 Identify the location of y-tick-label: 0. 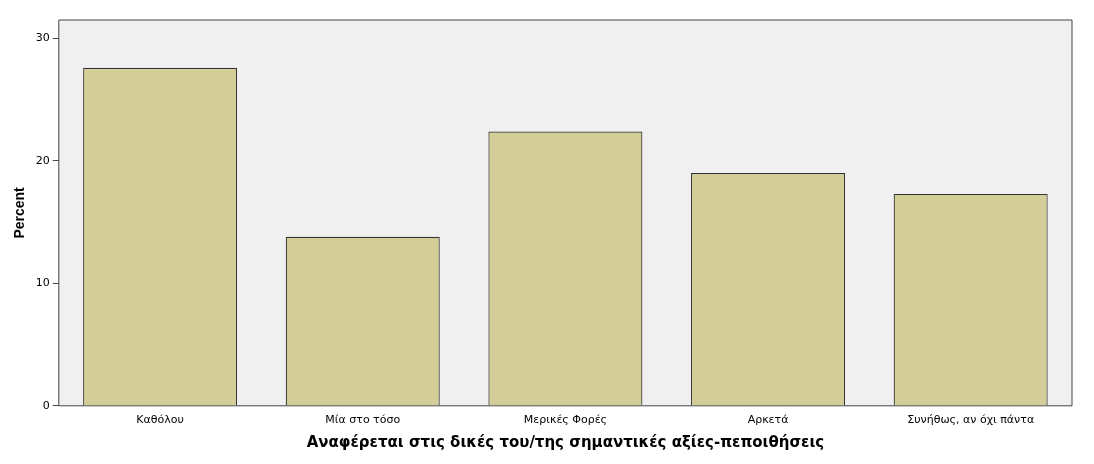
(46, 405).